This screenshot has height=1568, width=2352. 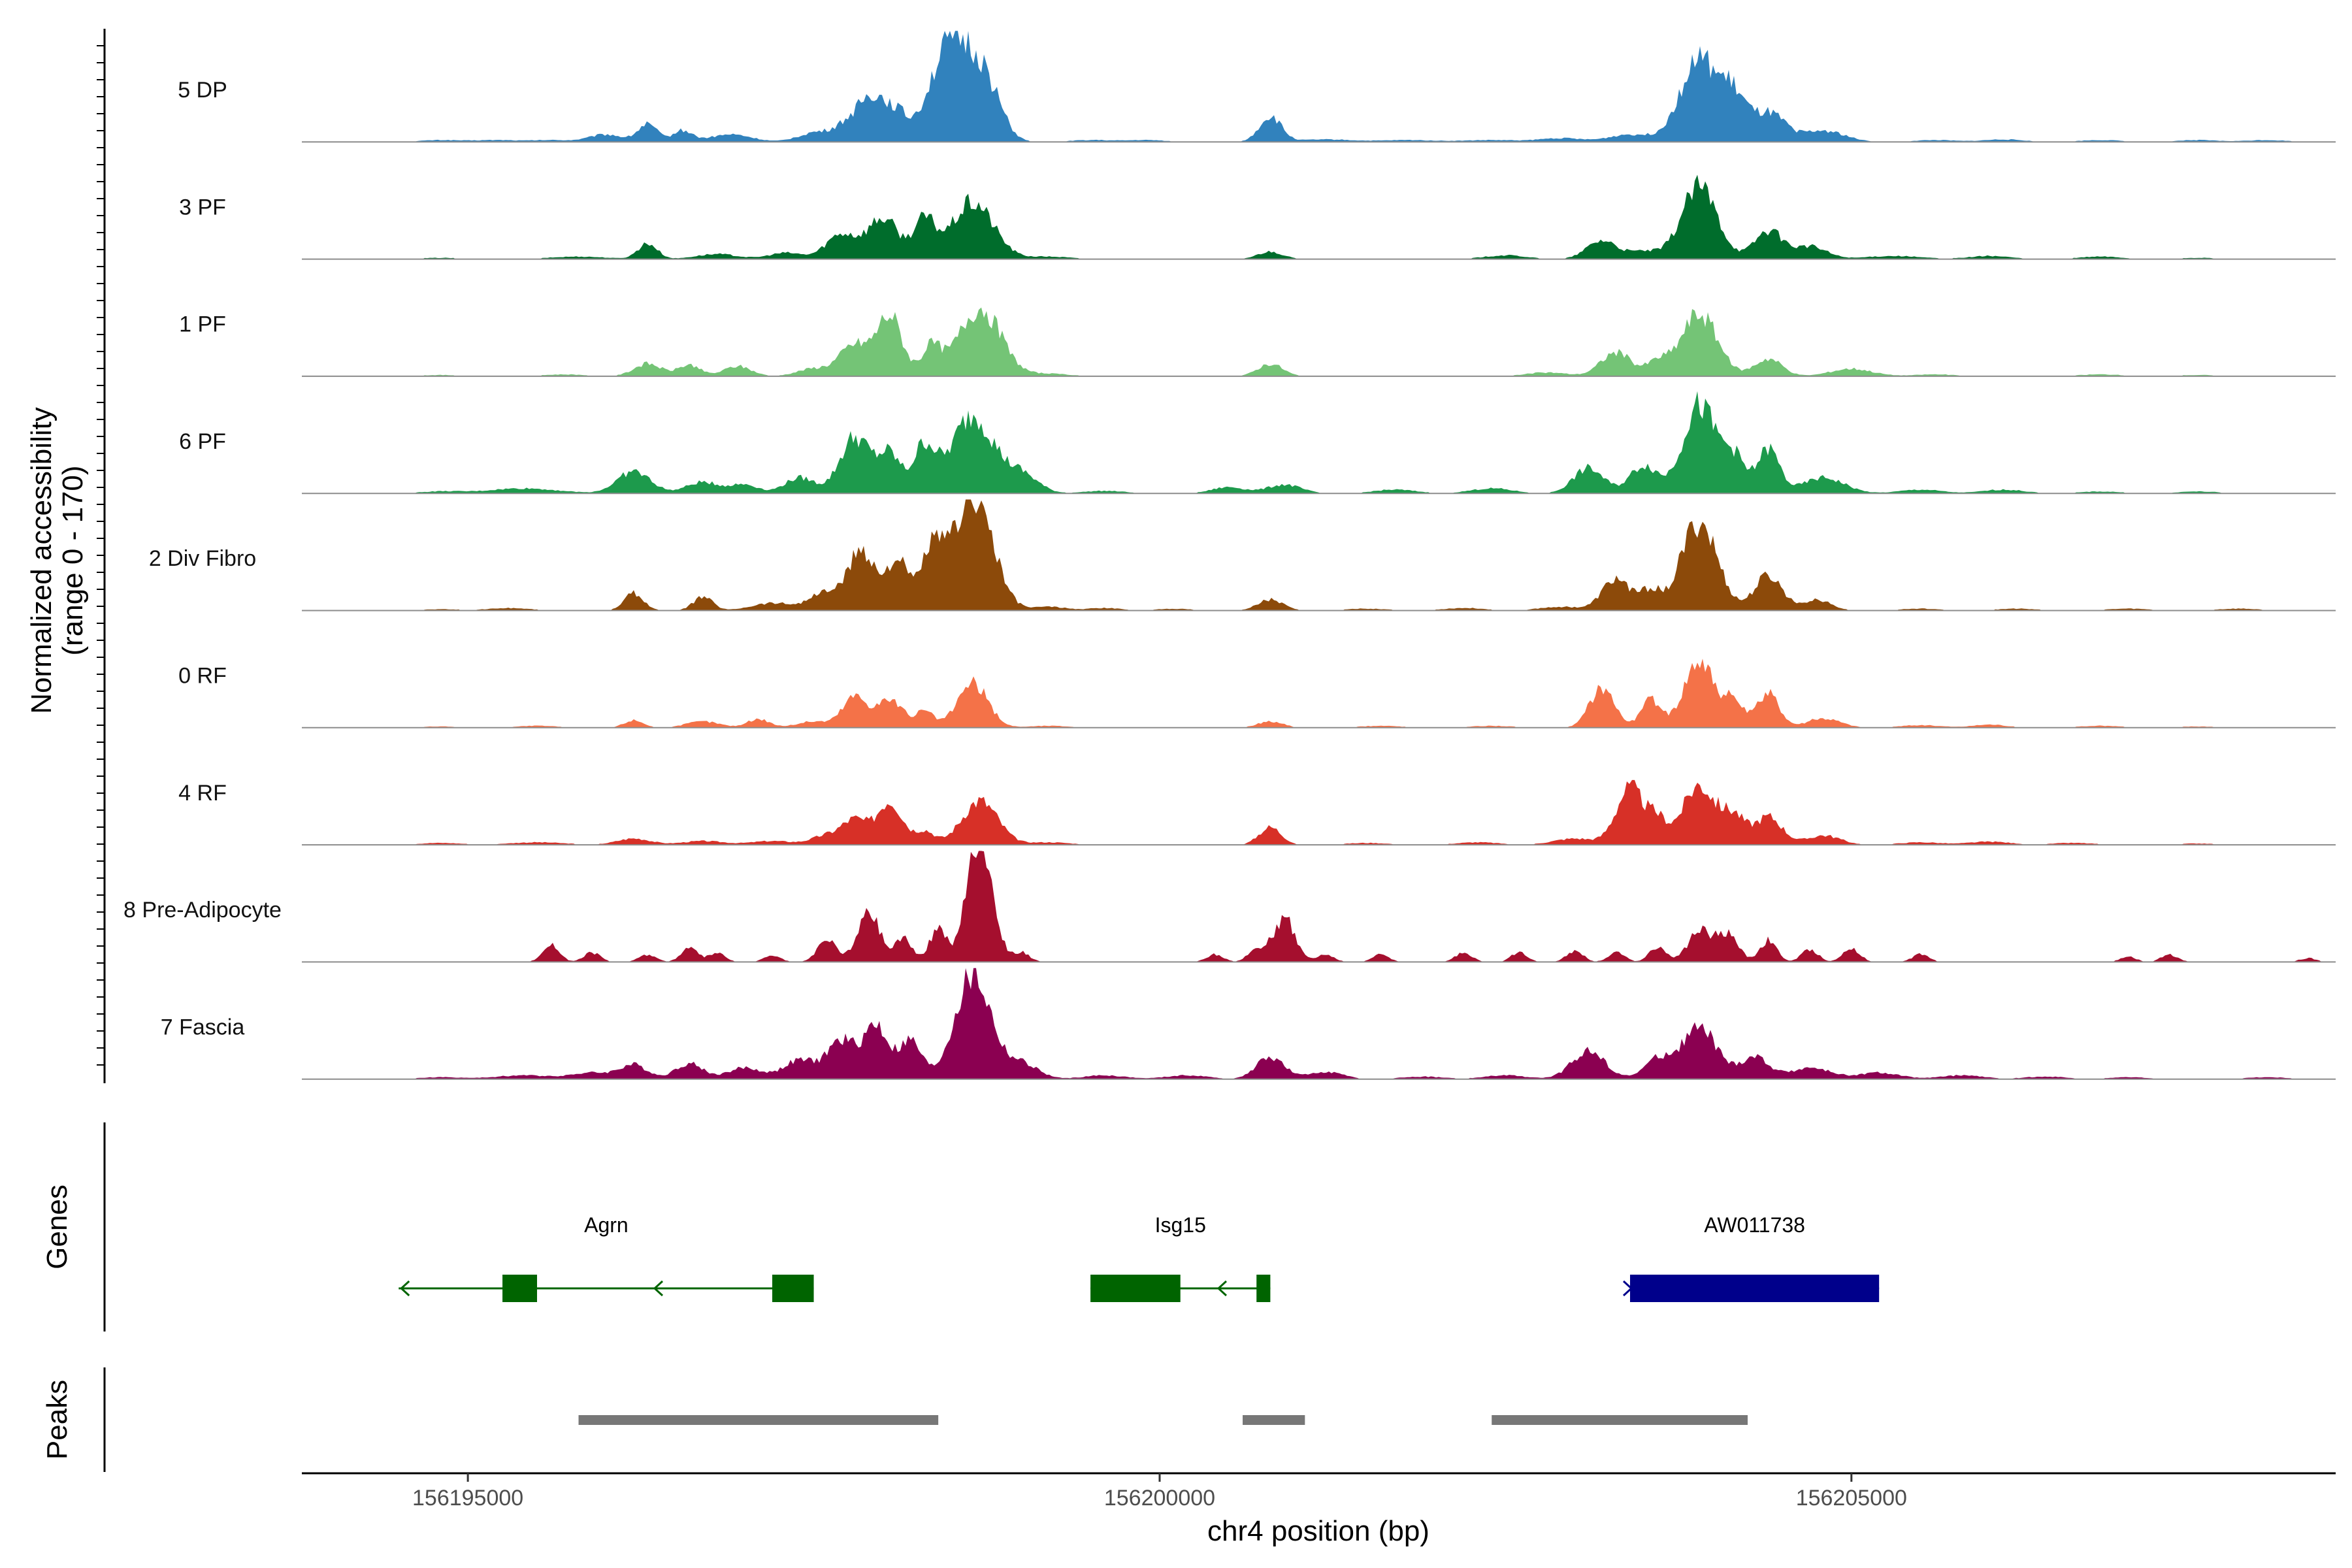 What do you see at coordinates (202, 90) in the screenshot?
I see `track-label-5-dp: 5 DP` at bounding box center [202, 90].